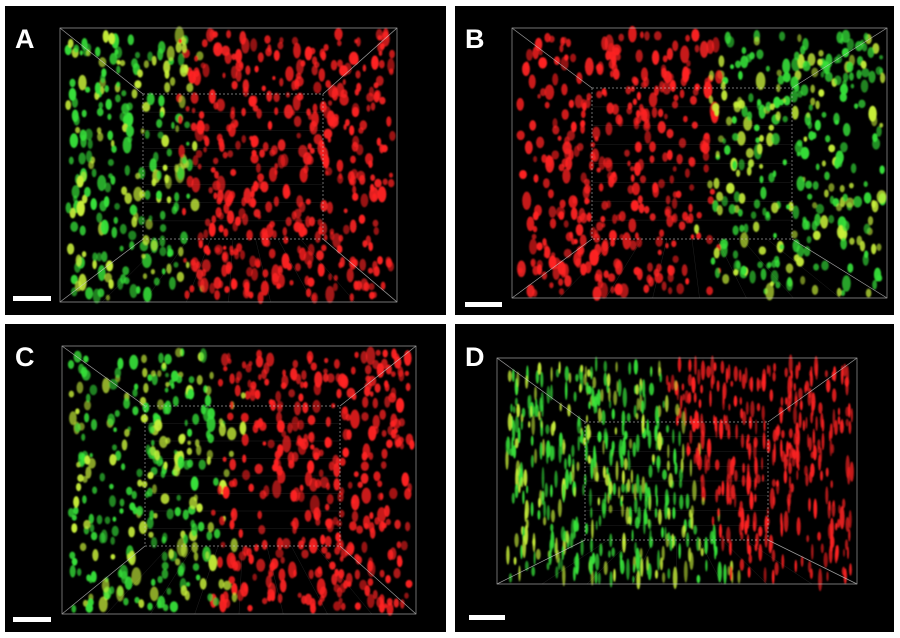  Describe the element at coordinates (25, 357) in the screenshot. I see `panel-c-label: C` at that location.